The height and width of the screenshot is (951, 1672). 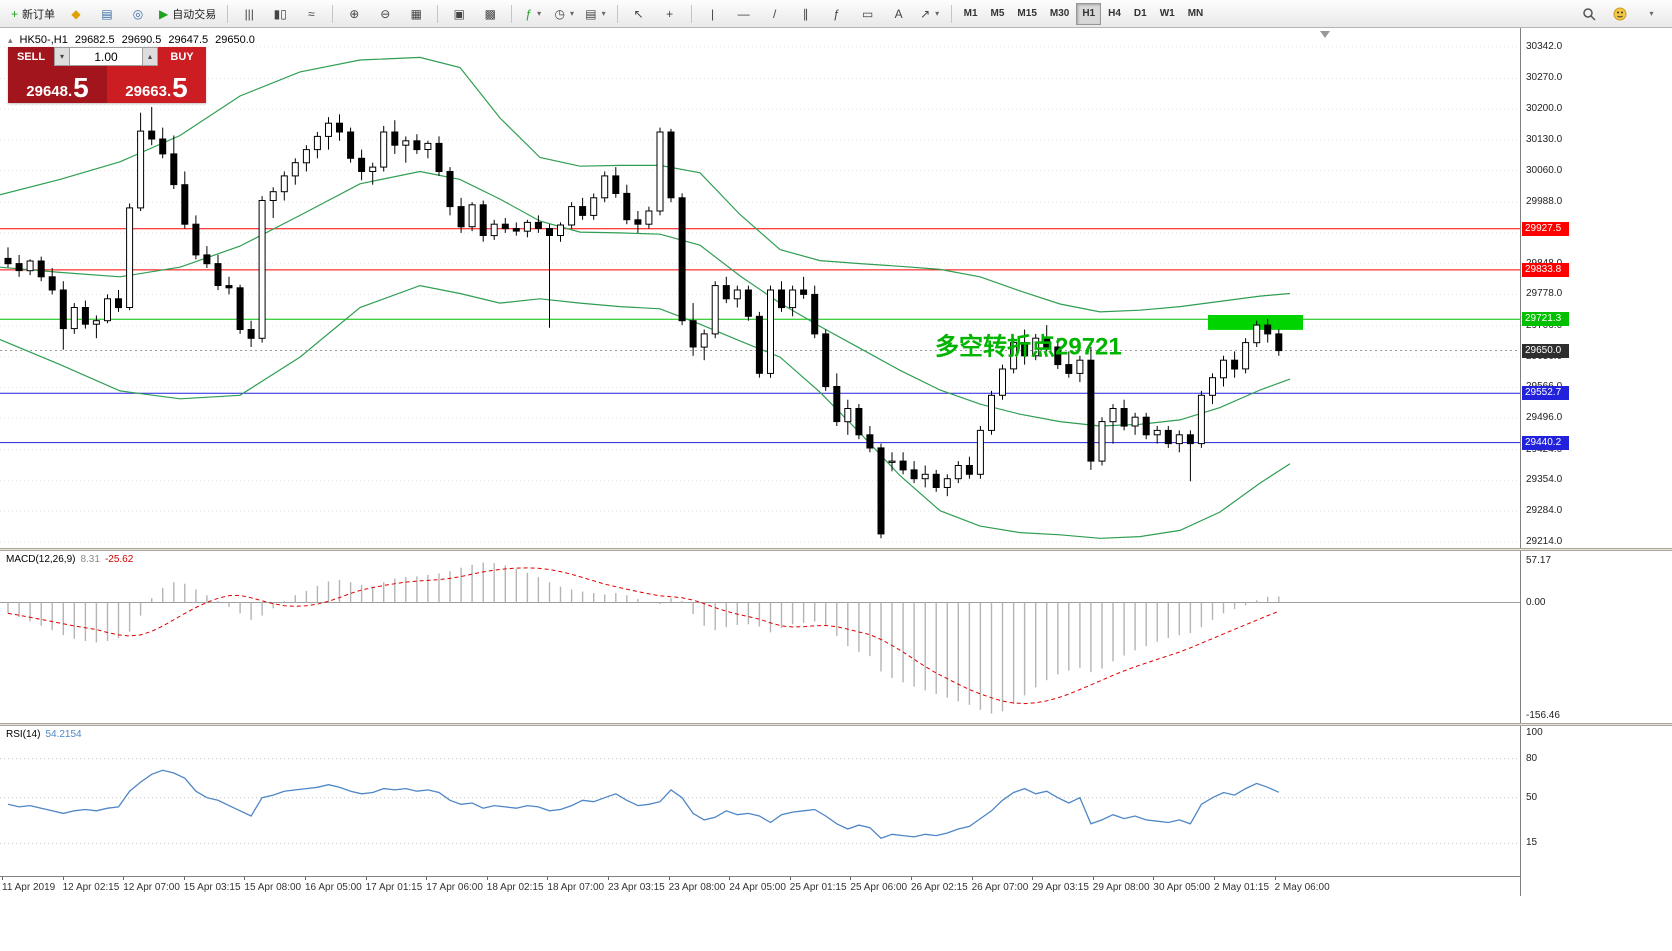 What do you see at coordinates (643, 804) in the screenshot?
I see `rsi-line` at bounding box center [643, 804].